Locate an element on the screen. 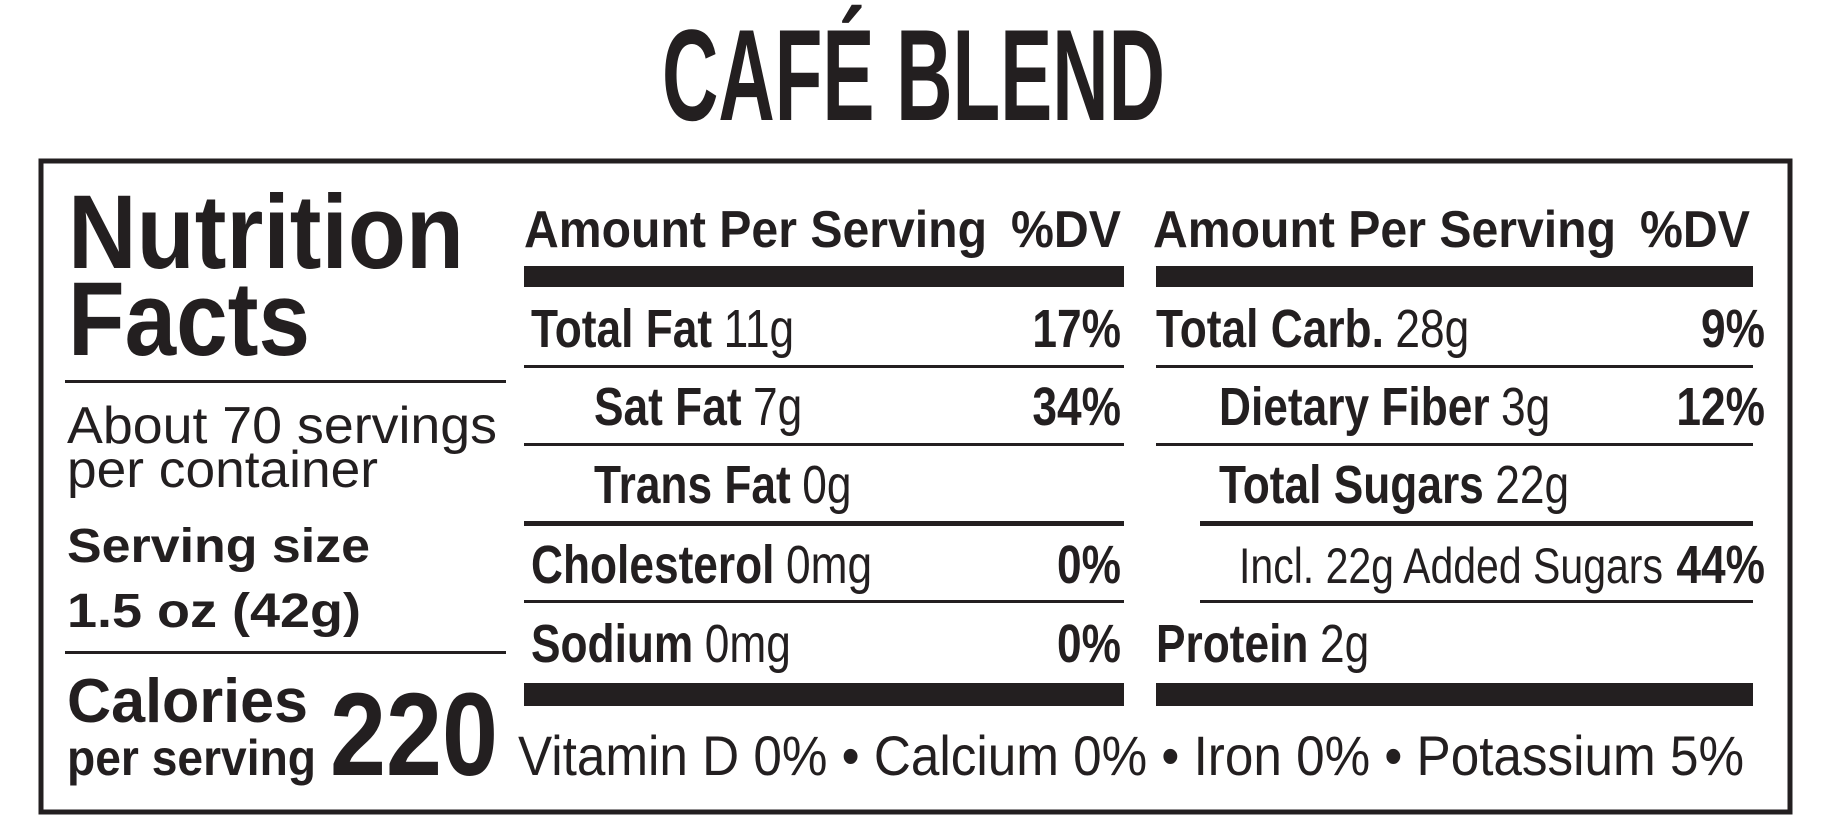  nutrient-name: Total Sugars is located at coordinates (1351, 485).